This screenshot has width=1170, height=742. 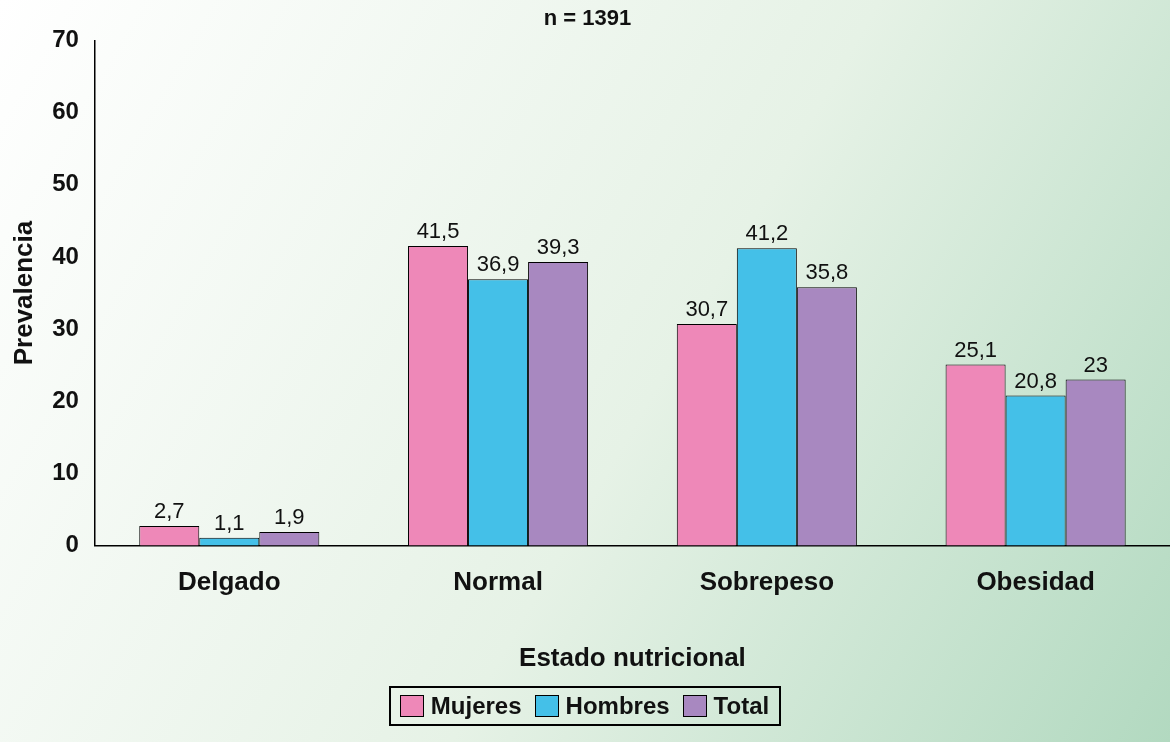 What do you see at coordinates (65, 255) in the screenshot?
I see `y-tick-label: 40` at bounding box center [65, 255].